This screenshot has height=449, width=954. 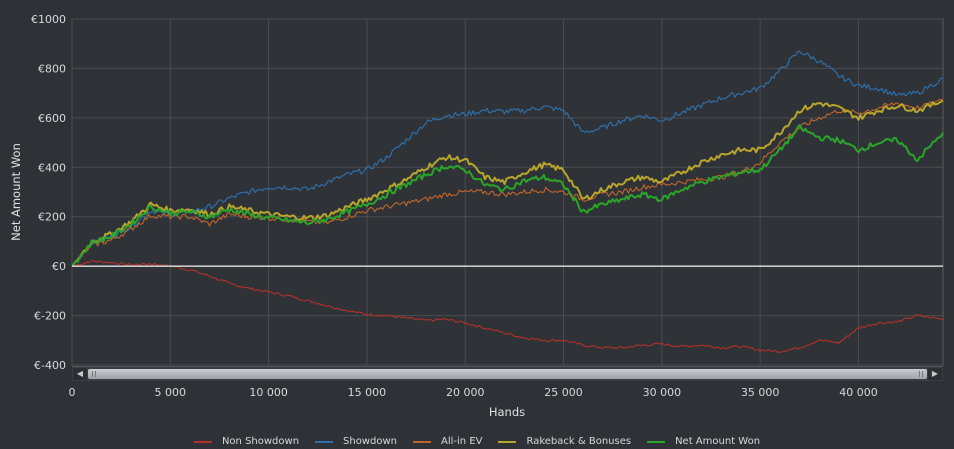 I want to click on scroll-left-button: ◀, so click(x=80, y=374).